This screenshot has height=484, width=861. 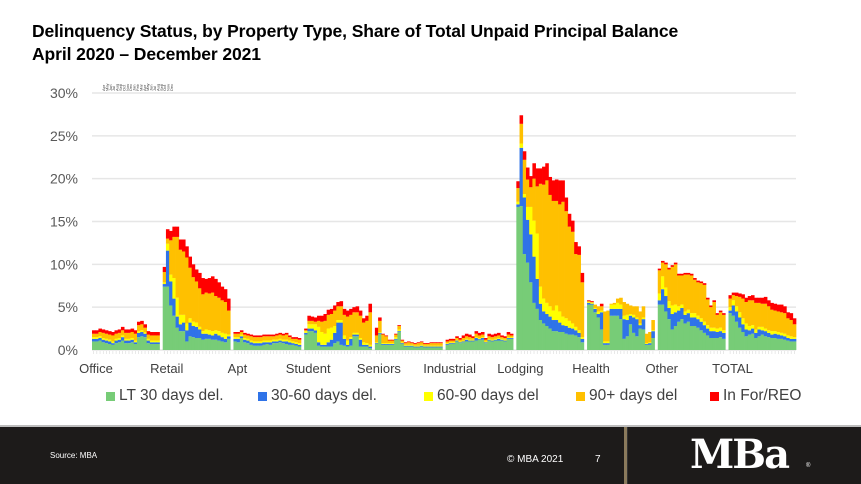 I want to click on bar-group-total, so click(x=762, y=321).